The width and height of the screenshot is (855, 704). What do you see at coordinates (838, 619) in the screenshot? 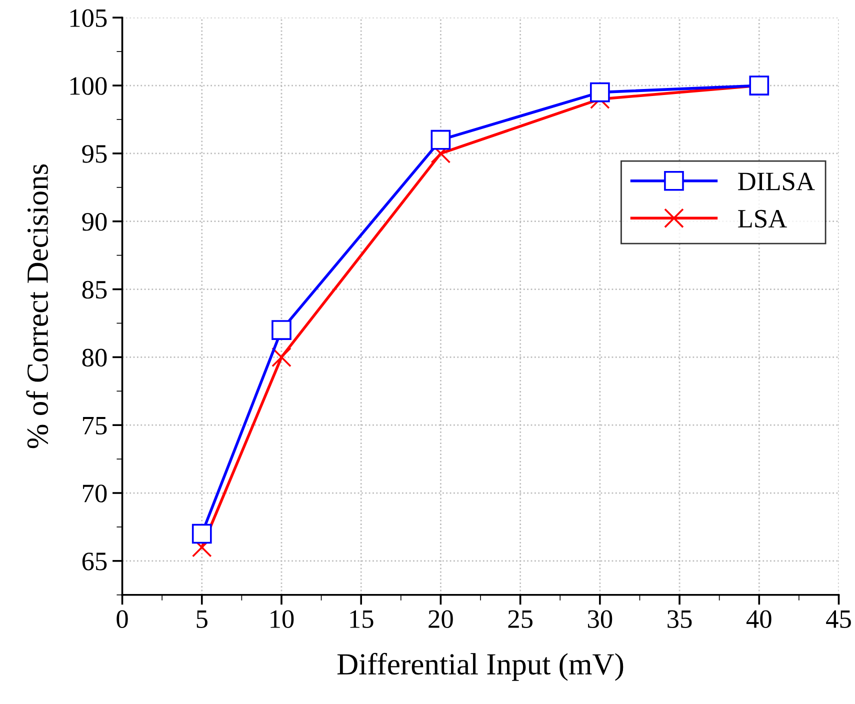
I see `x-tick-label: 45` at bounding box center [838, 619].